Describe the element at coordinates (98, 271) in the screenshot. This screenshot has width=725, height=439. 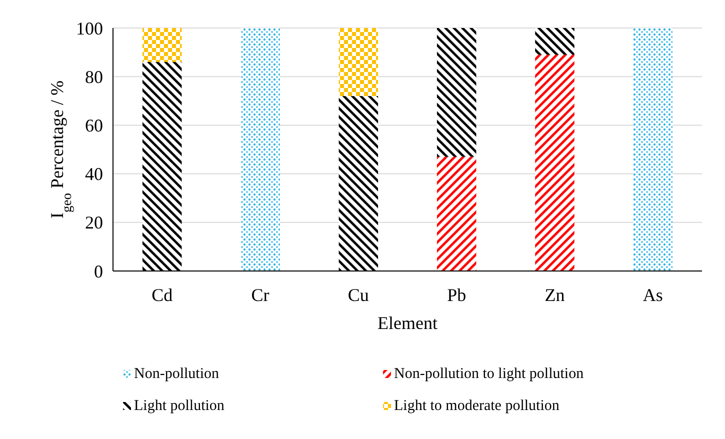
I see `y-tick-label: 0` at that location.